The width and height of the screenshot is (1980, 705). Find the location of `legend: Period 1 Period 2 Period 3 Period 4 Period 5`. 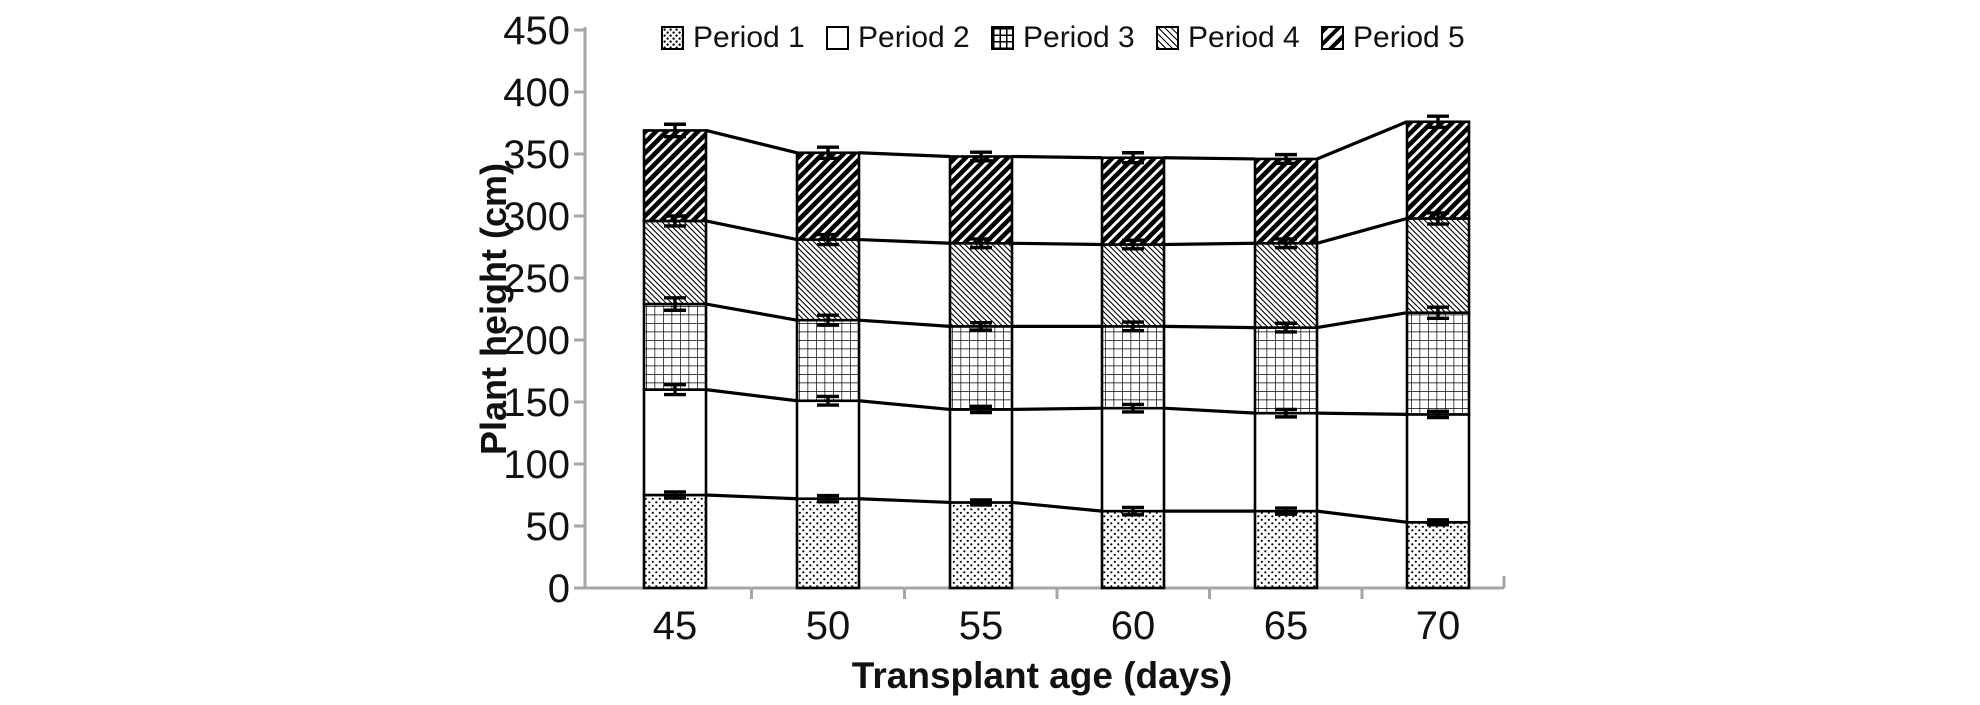

legend: Period 1 Period 2 Period 3 Period 4 Period 5 is located at coordinates (990, 36).